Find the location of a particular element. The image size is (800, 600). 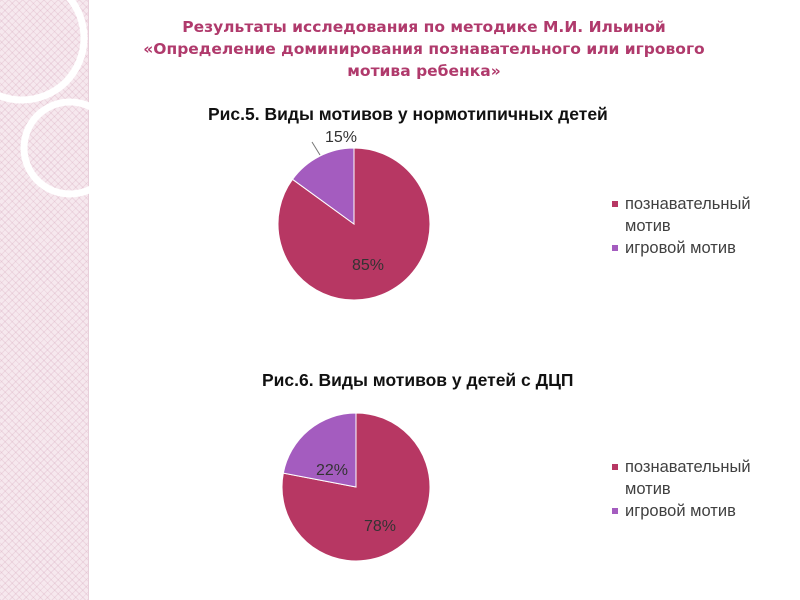

label-leader-line is located at coordinates (316, 148).